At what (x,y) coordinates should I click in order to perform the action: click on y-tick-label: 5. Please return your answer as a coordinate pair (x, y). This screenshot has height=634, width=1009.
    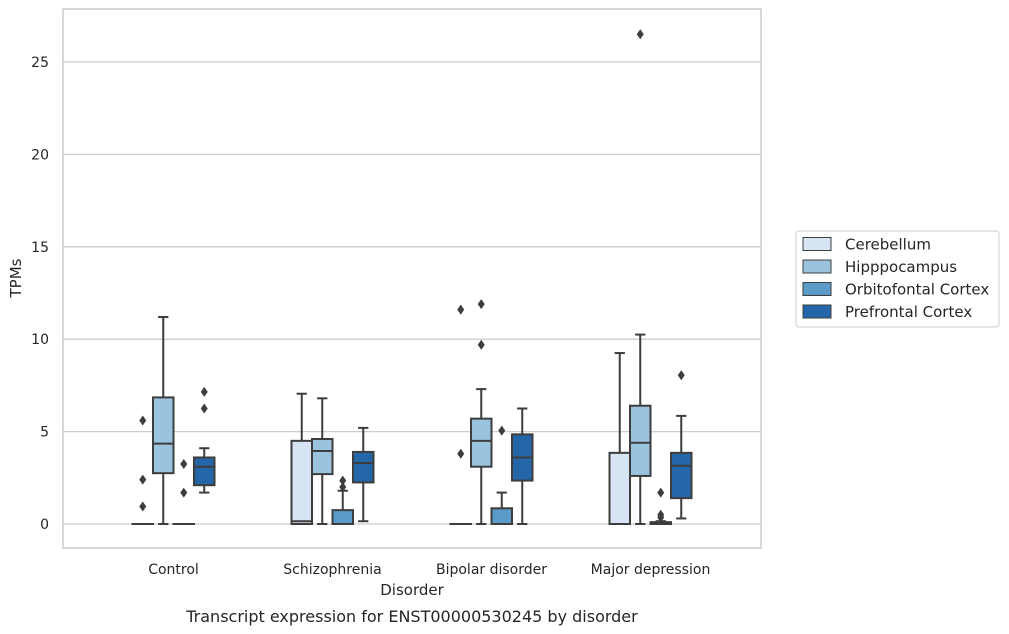
    Looking at the image, I should click on (44, 433).